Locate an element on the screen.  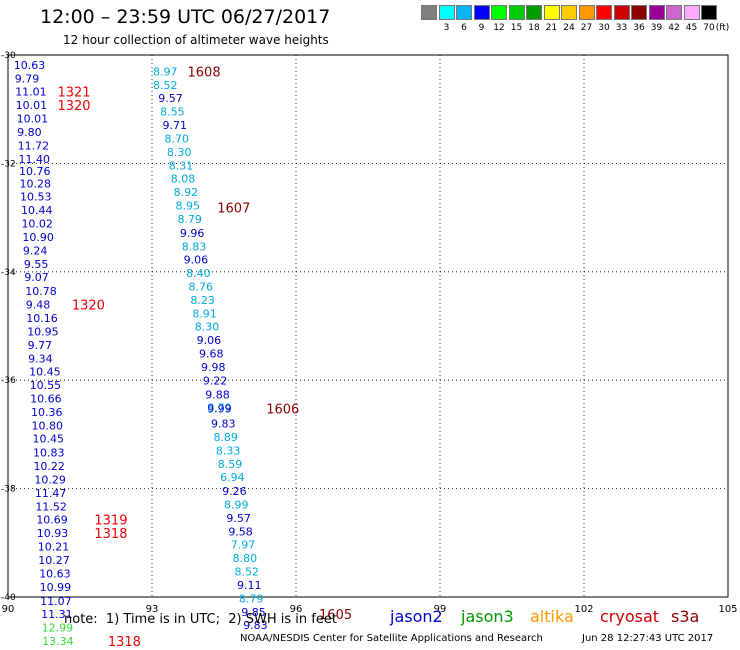
x-tick-label: 99 is located at coordinates (440, 609).